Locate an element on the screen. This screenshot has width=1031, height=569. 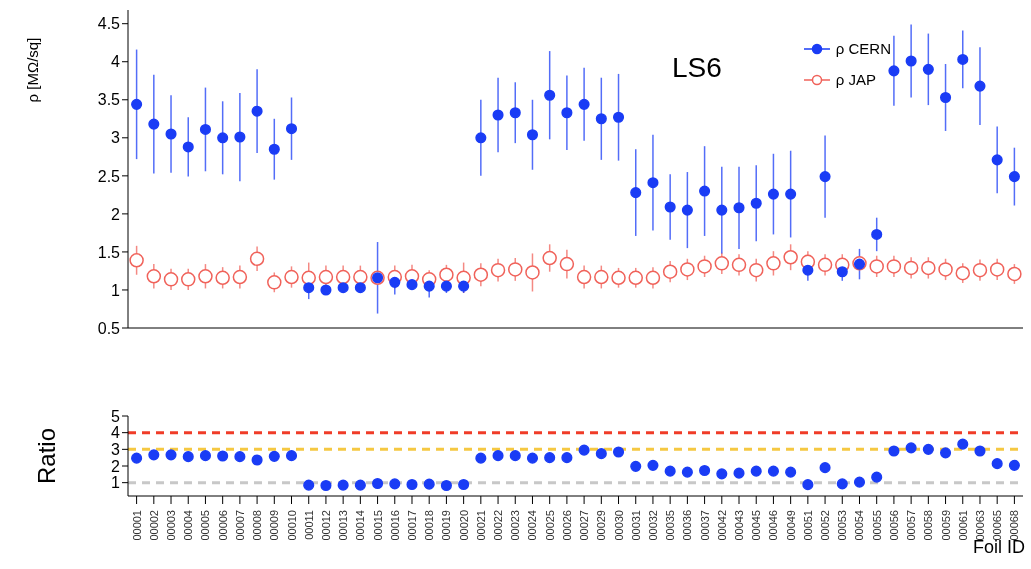
x-tick-label: 00059 is located at coordinates (945, 525).